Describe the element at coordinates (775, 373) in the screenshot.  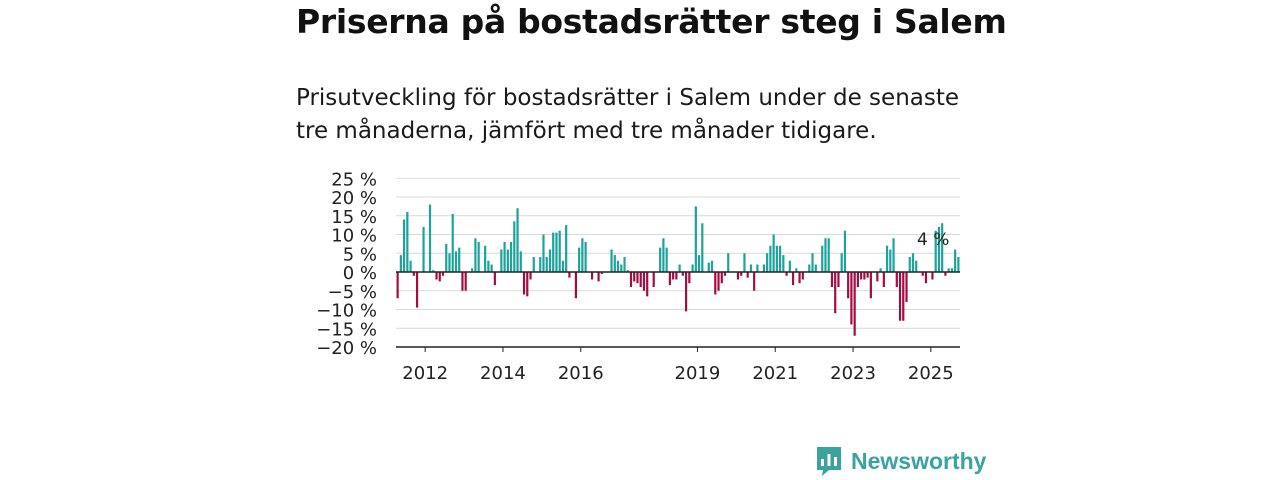
I see `x-tick-label: 2021` at that location.